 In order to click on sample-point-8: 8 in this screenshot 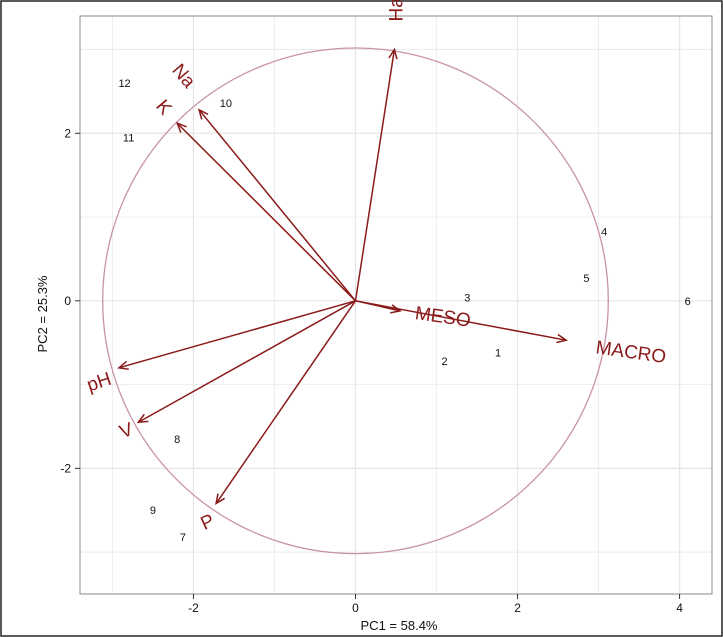, I will do `click(177, 440)`.